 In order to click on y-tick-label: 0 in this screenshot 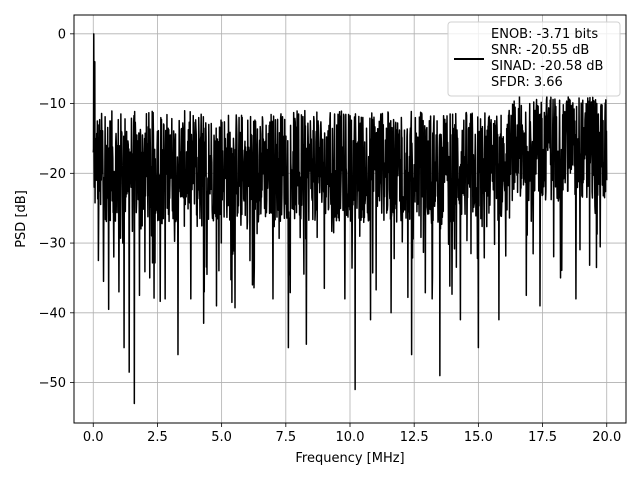, I will do `click(62, 34)`.